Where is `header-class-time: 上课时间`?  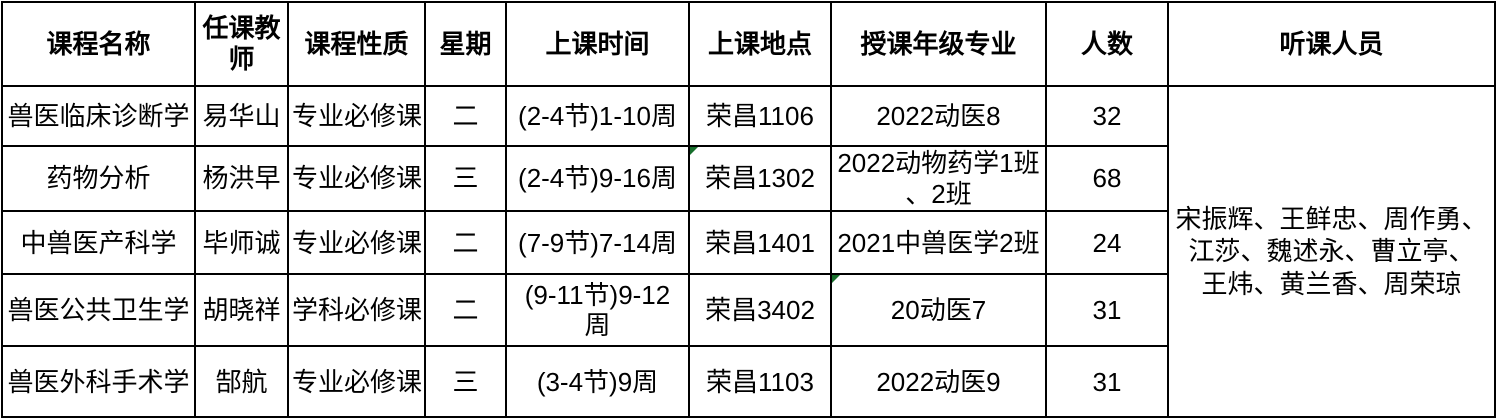 header-class-time: 上课时间 is located at coordinates (597, 44).